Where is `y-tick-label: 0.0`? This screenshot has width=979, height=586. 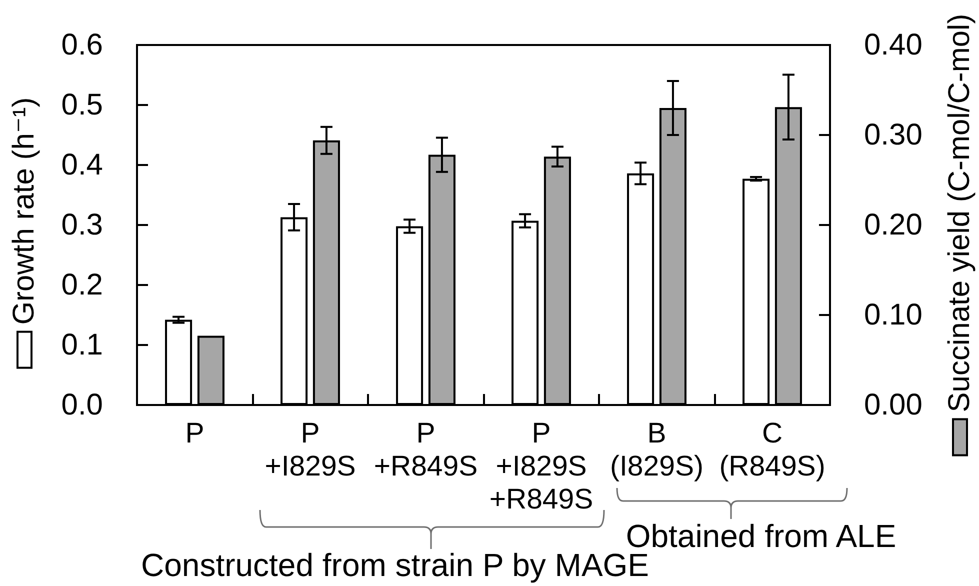 y-tick-label: 0.0 is located at coordinates (82, 405).